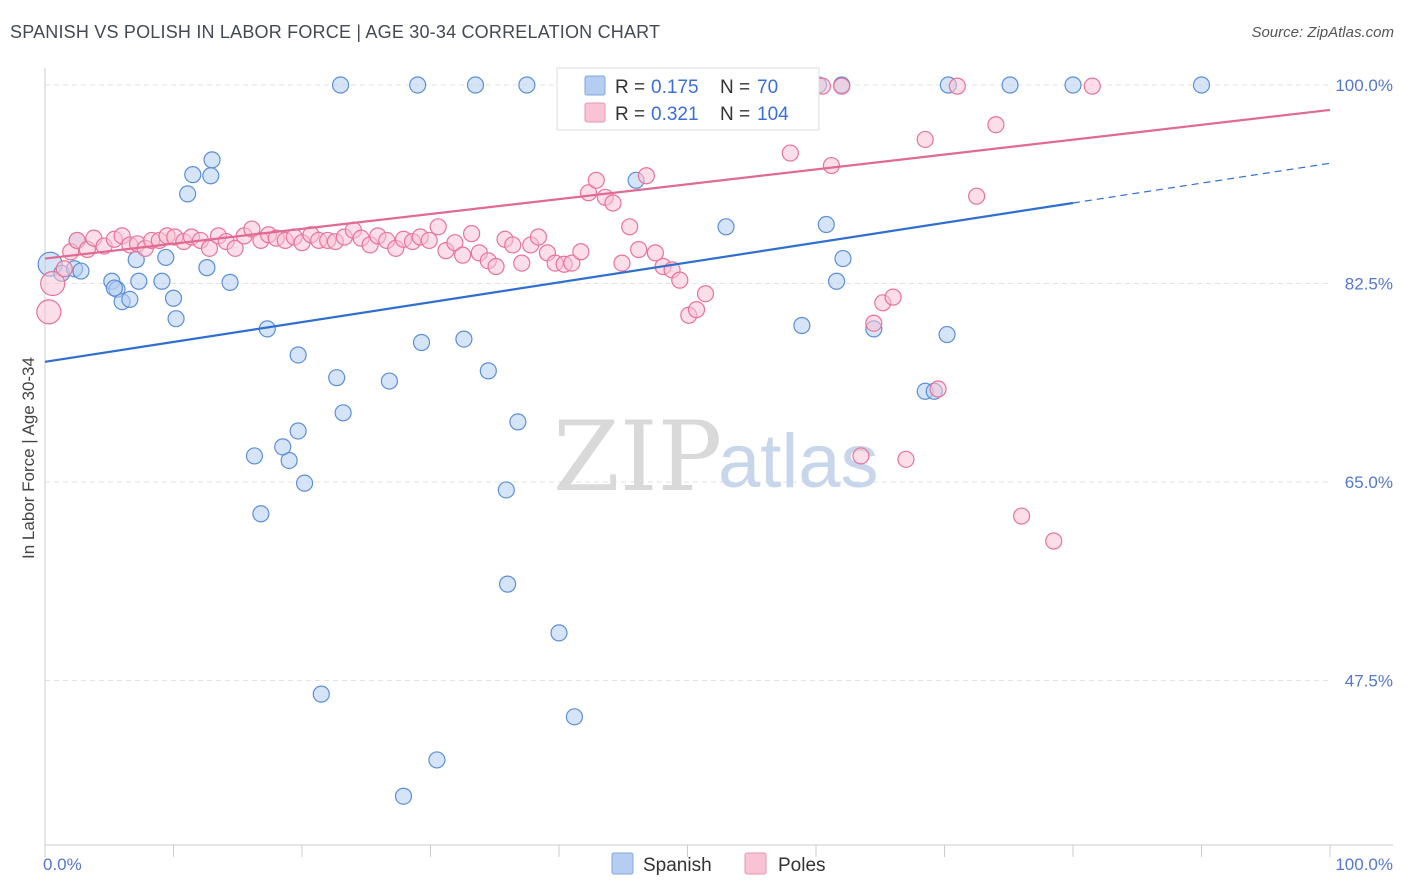 Image resolution: width=1406 pixels, height=892 pixels. I want to click on legend-poles-r-label: R =, so click(632, 114).